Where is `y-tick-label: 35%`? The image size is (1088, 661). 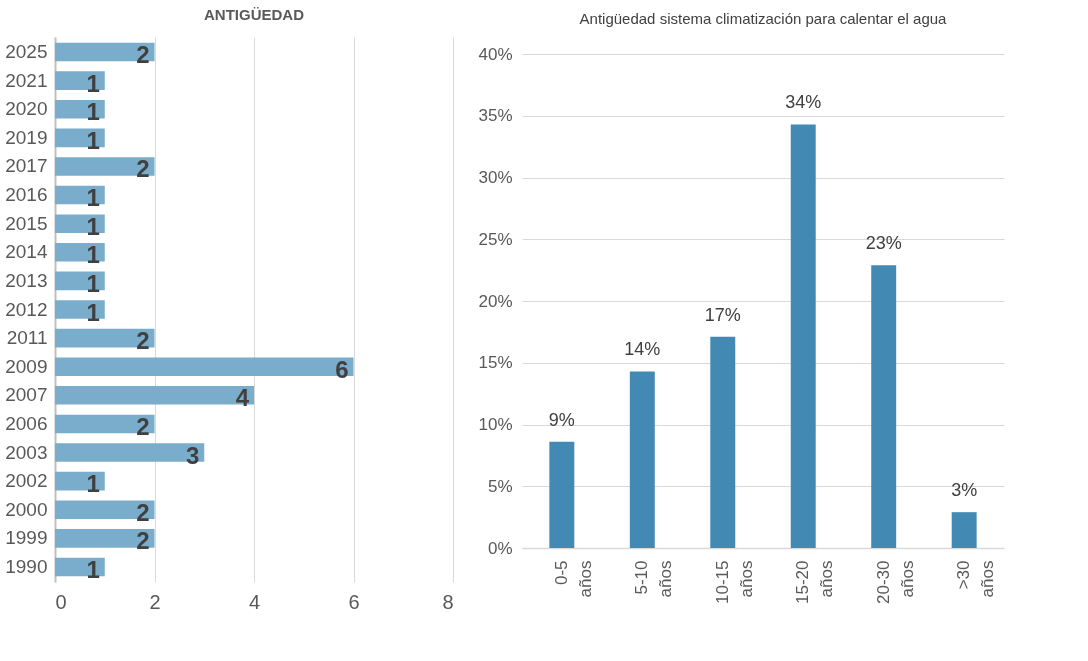
y-tick-label: 35% is located at coordinates (495, 116).